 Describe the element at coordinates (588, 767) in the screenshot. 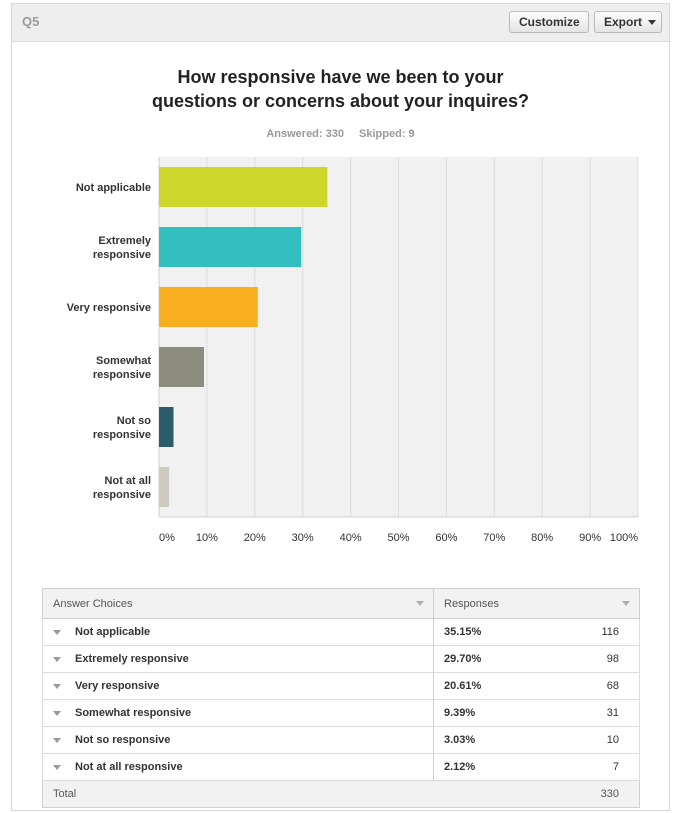

I see `response-count: 7` at that location.